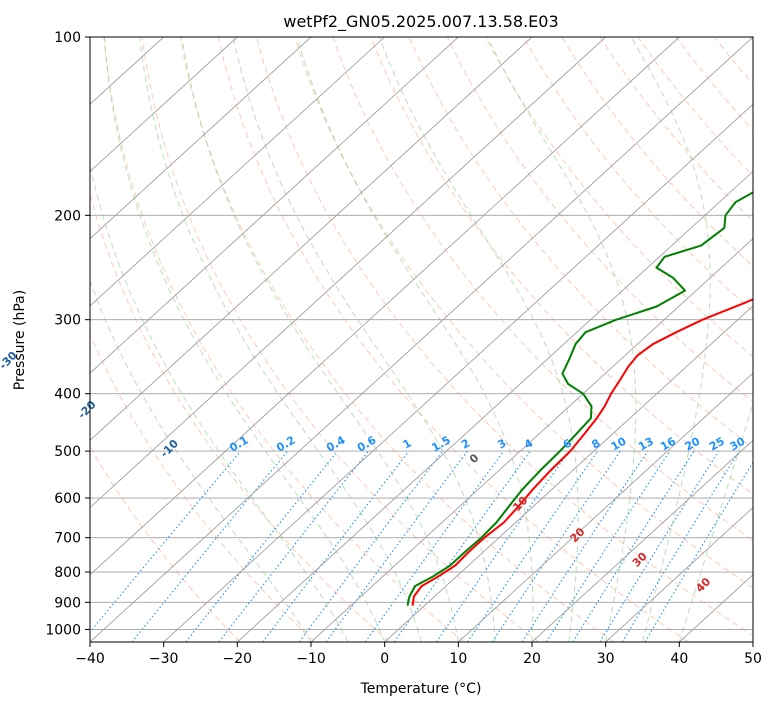 This screenshot has height=708, width=775. I want to click on x-tick-label: 20, so click(532, 659).